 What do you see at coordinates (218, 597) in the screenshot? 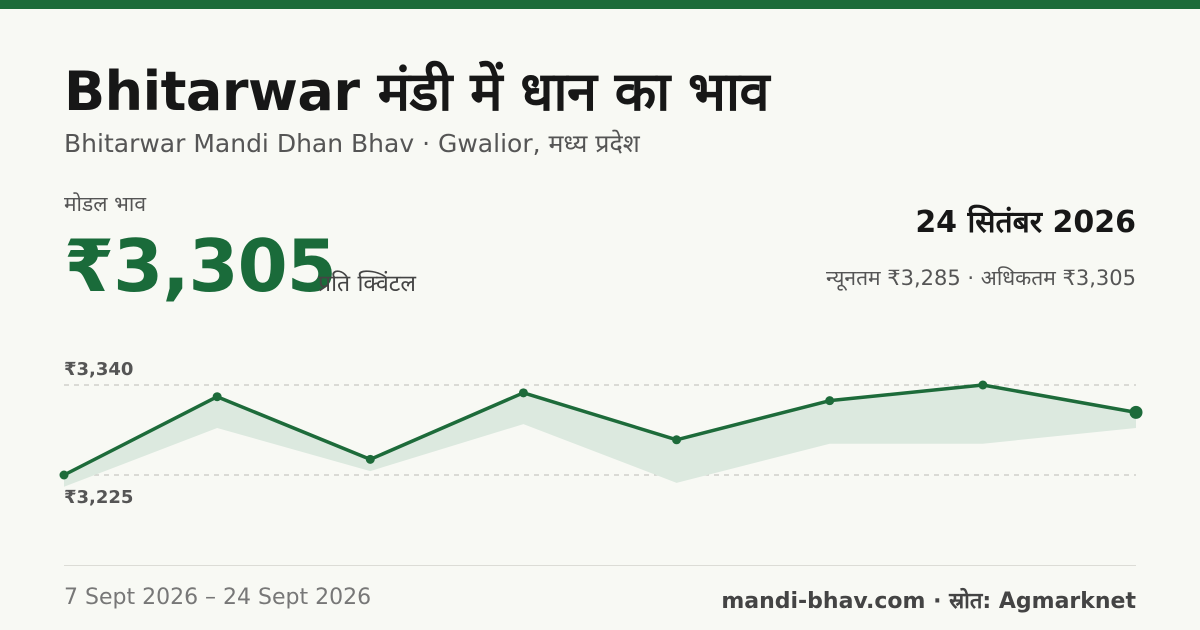
I see `footer-date-range: 7 Sept 2026 – 24 Sept 2026` at bounding box center [218, 597].